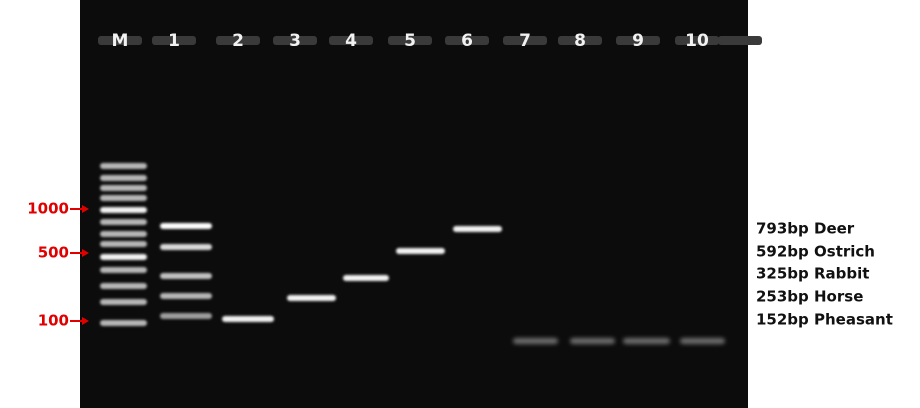 This screenshot has height=408, width=920. I want to click on band-label: 152bp Pheasant, so click(824, 320).